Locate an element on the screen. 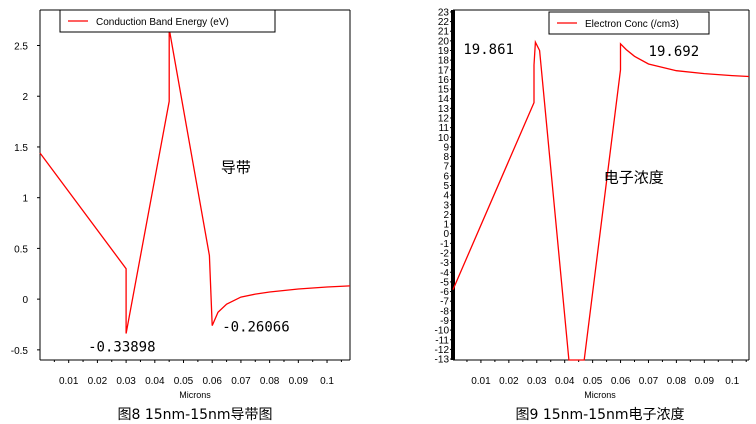  y-tick-label: -4 is located at coordinates (444, 273).